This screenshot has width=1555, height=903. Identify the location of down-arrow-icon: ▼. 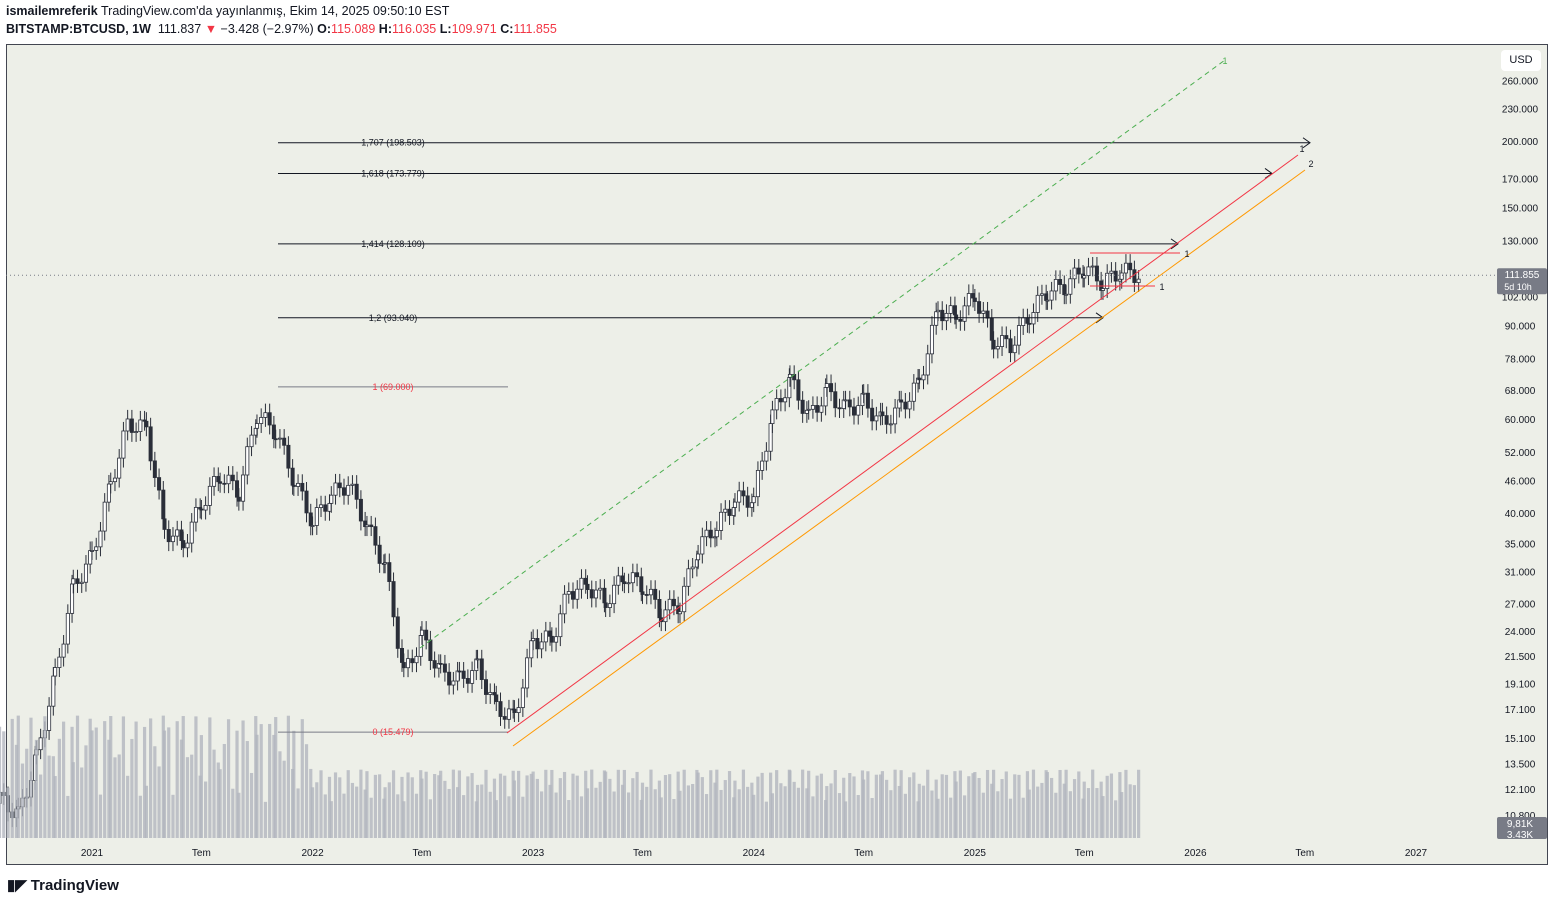
(211, 29).